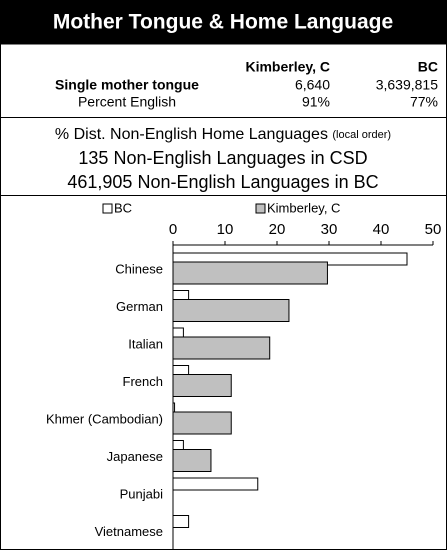 This screenshot has height=550, width=447. Describe the element at coordinates (381, 229) in the screenshot. I see `x-tick-label: 40` at that location.